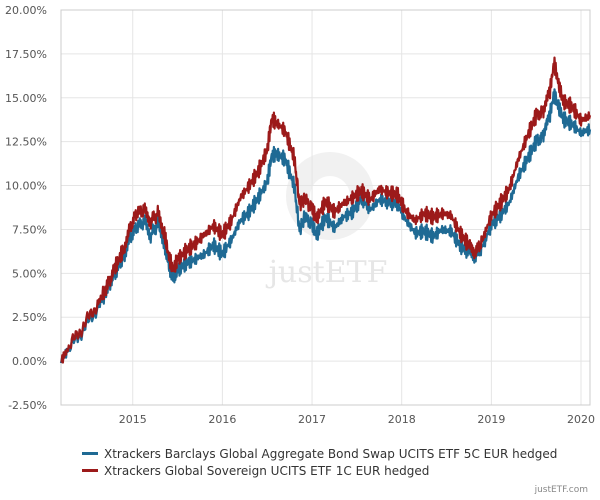  Describe the element at coordinates (26, 10) in the screenshot. I see `y-tick-label-9: 20.00%` at that location.